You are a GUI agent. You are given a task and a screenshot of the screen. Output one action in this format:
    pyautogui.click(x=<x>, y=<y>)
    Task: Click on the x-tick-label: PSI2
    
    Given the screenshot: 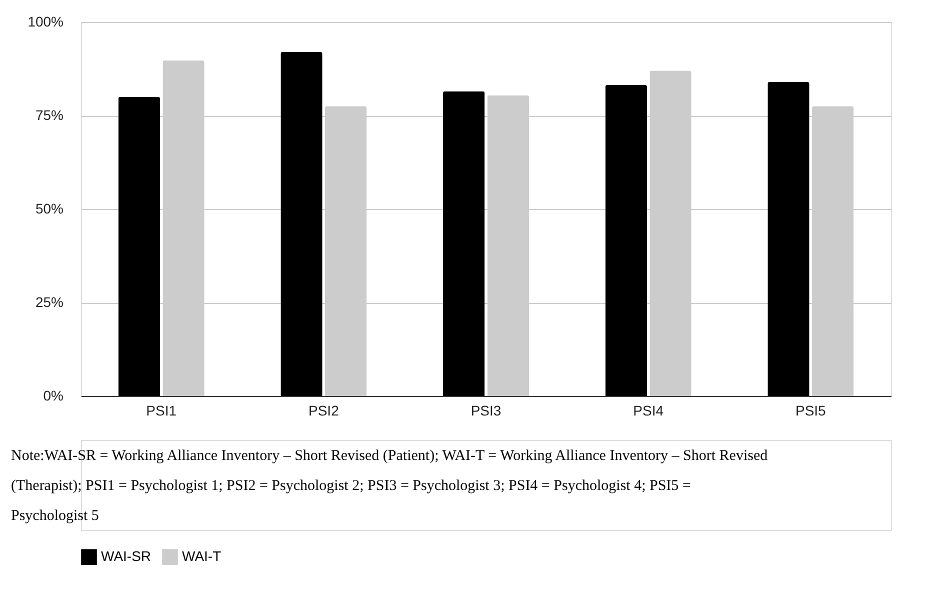 What is the action you would take?
    pyautogui.click(x=324, y=410)
    